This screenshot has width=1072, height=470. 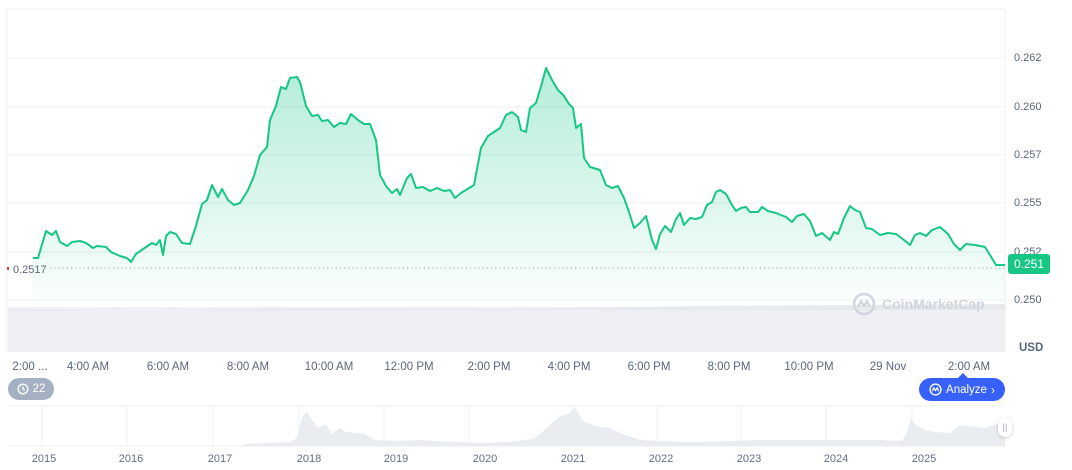 I want to click on navigator-year: 2016, so click(x=131, y=459).